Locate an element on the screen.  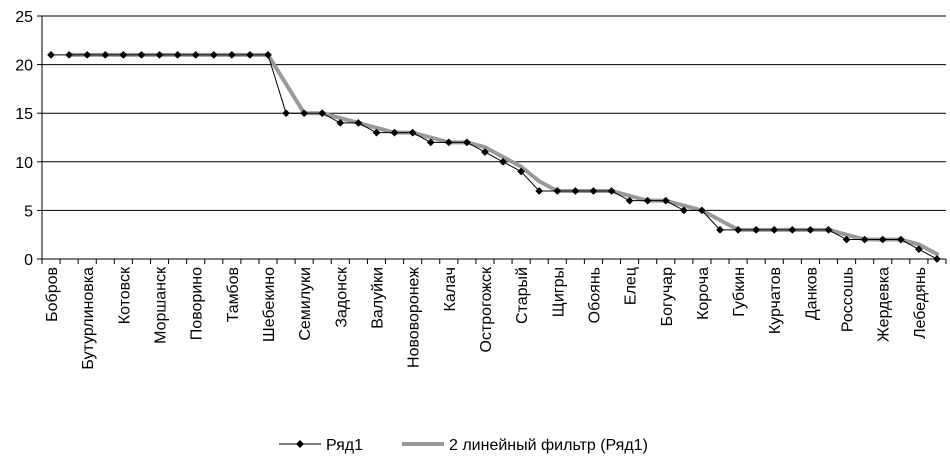
x-tick-label: Моршанск is located at coordinates (161, 305).